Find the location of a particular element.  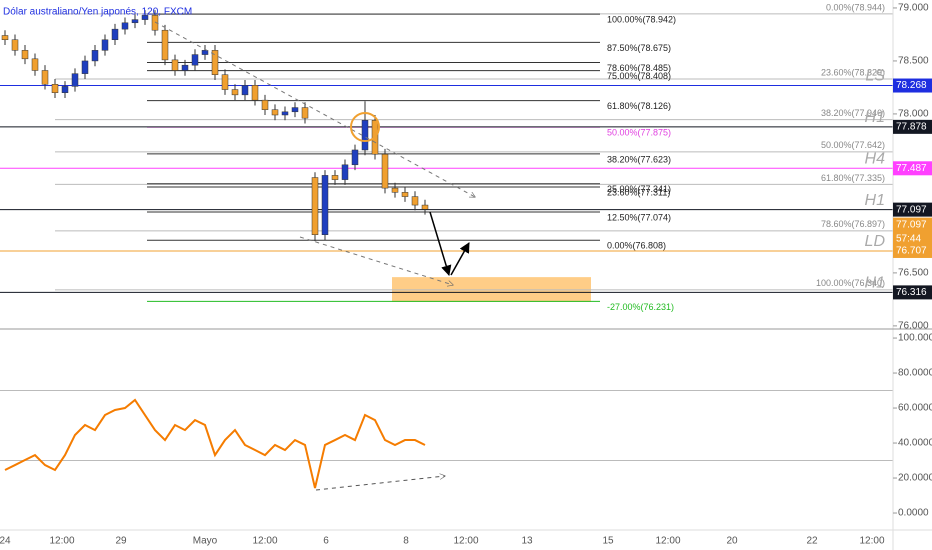

fib-label: 38.20%(77.623) is located at coordinates (639, 159).